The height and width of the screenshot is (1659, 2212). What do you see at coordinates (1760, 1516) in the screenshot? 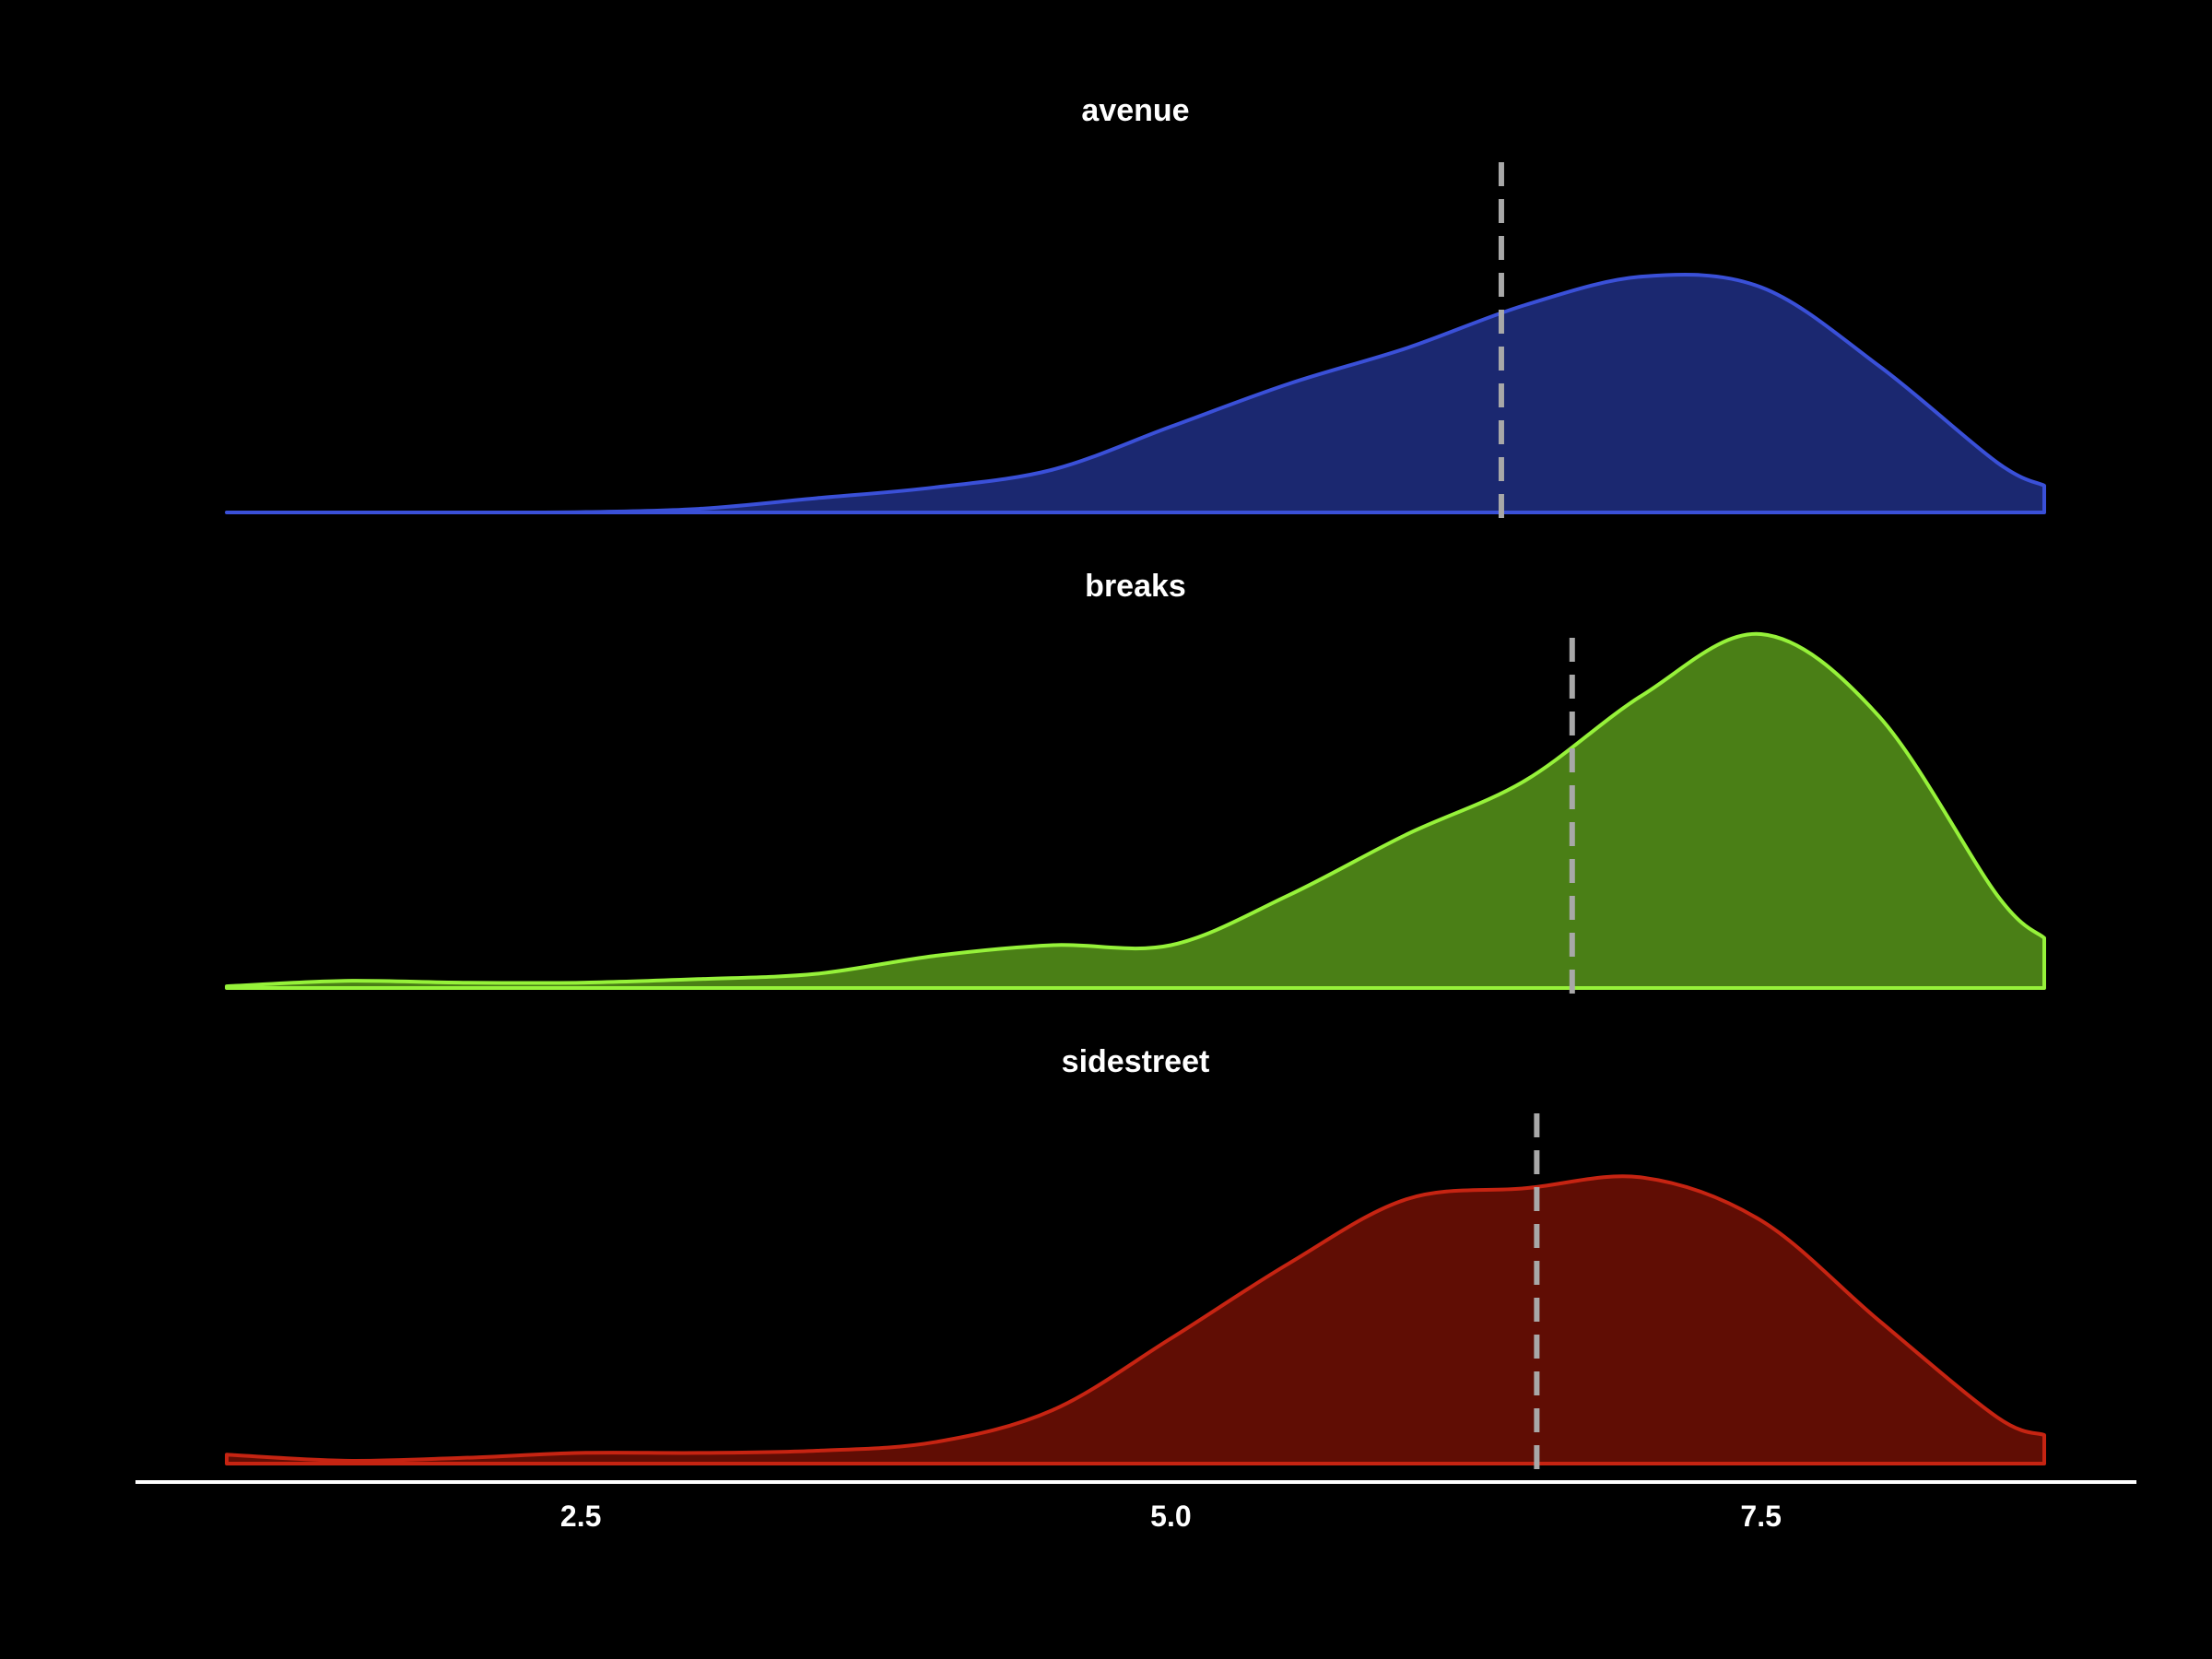
I see `x-tick-label-7-5: 7.5` at bounding box center [1760, 1516].